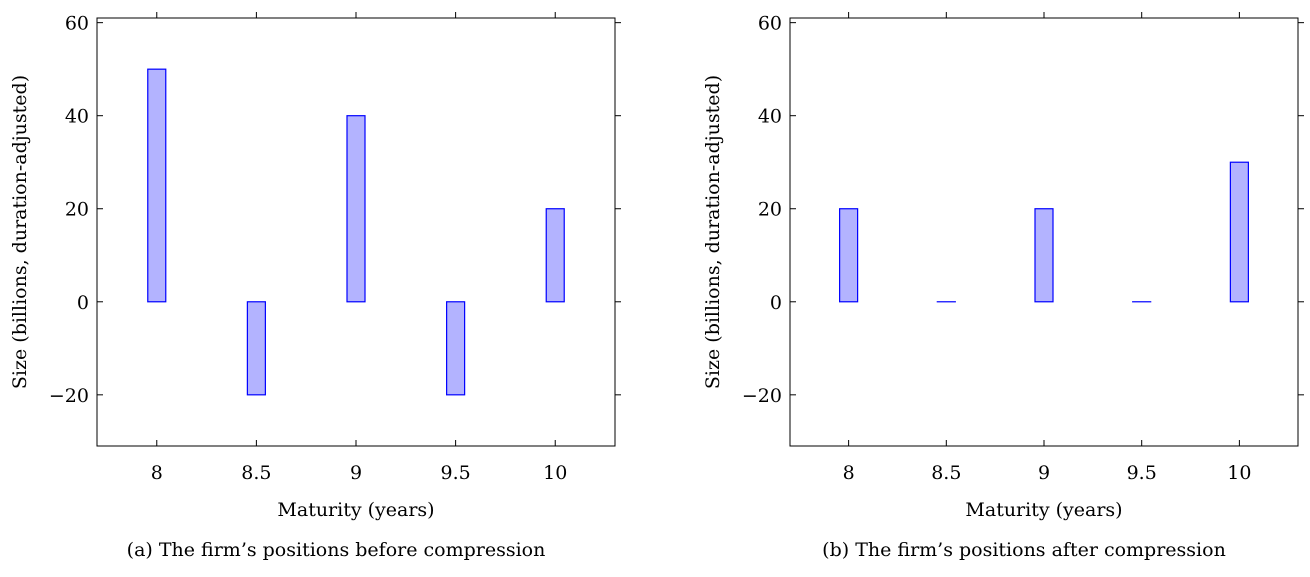 This screenshot has height=577, width=1310. Describe the element at coordinates (456, 348) in the screenshot. I see `bar-9.5` at that location.